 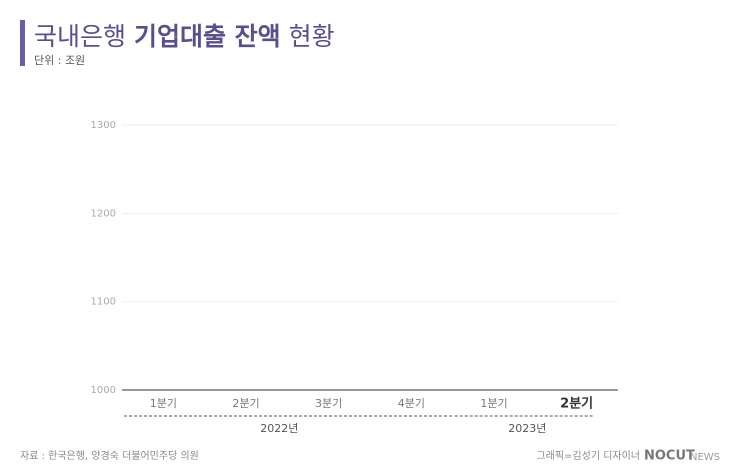 I want to click on y-tick-label: 1100, so click(x=103, y=302).